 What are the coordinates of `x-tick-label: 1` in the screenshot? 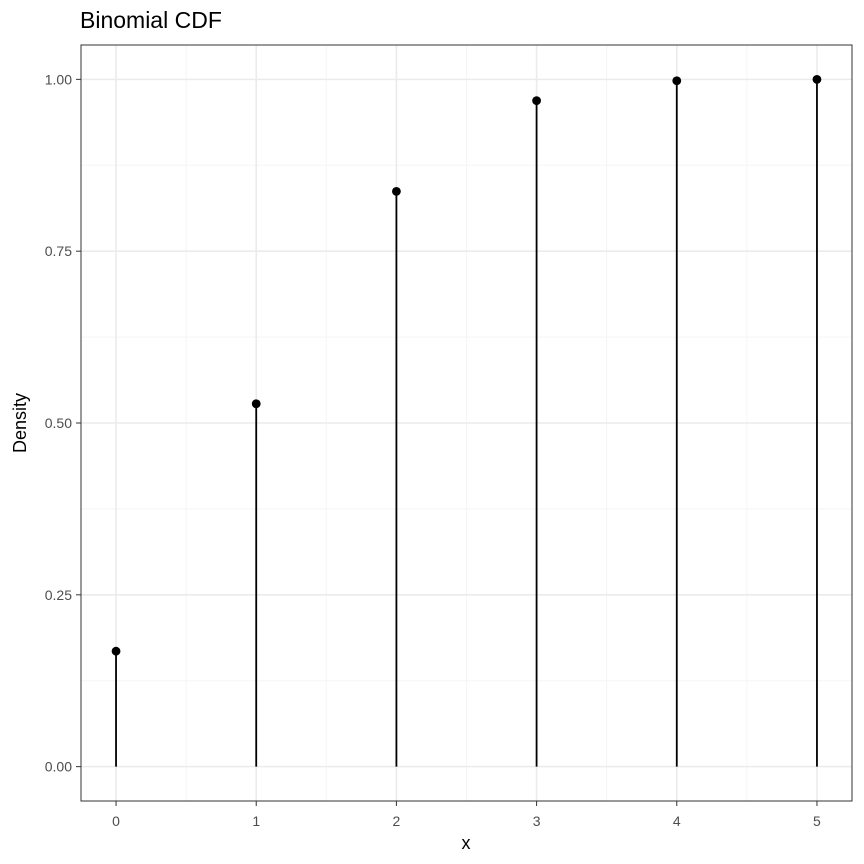 It's located at (256, 821).